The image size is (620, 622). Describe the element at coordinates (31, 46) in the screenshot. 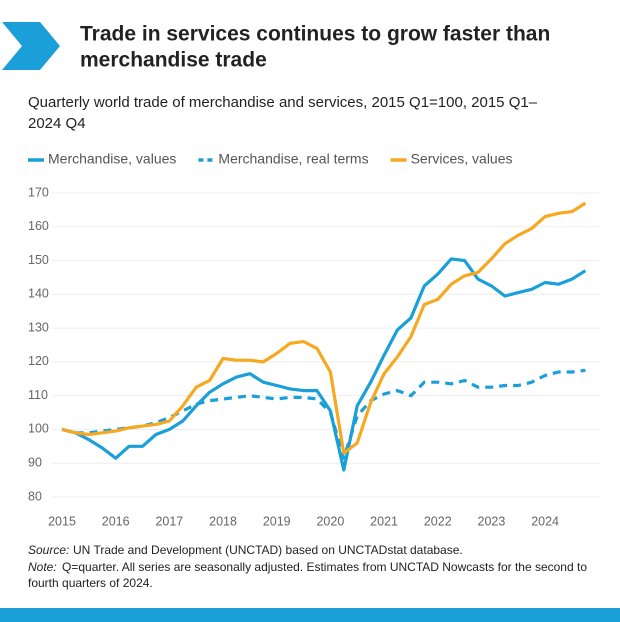

I see `chevron-icon` at that location.